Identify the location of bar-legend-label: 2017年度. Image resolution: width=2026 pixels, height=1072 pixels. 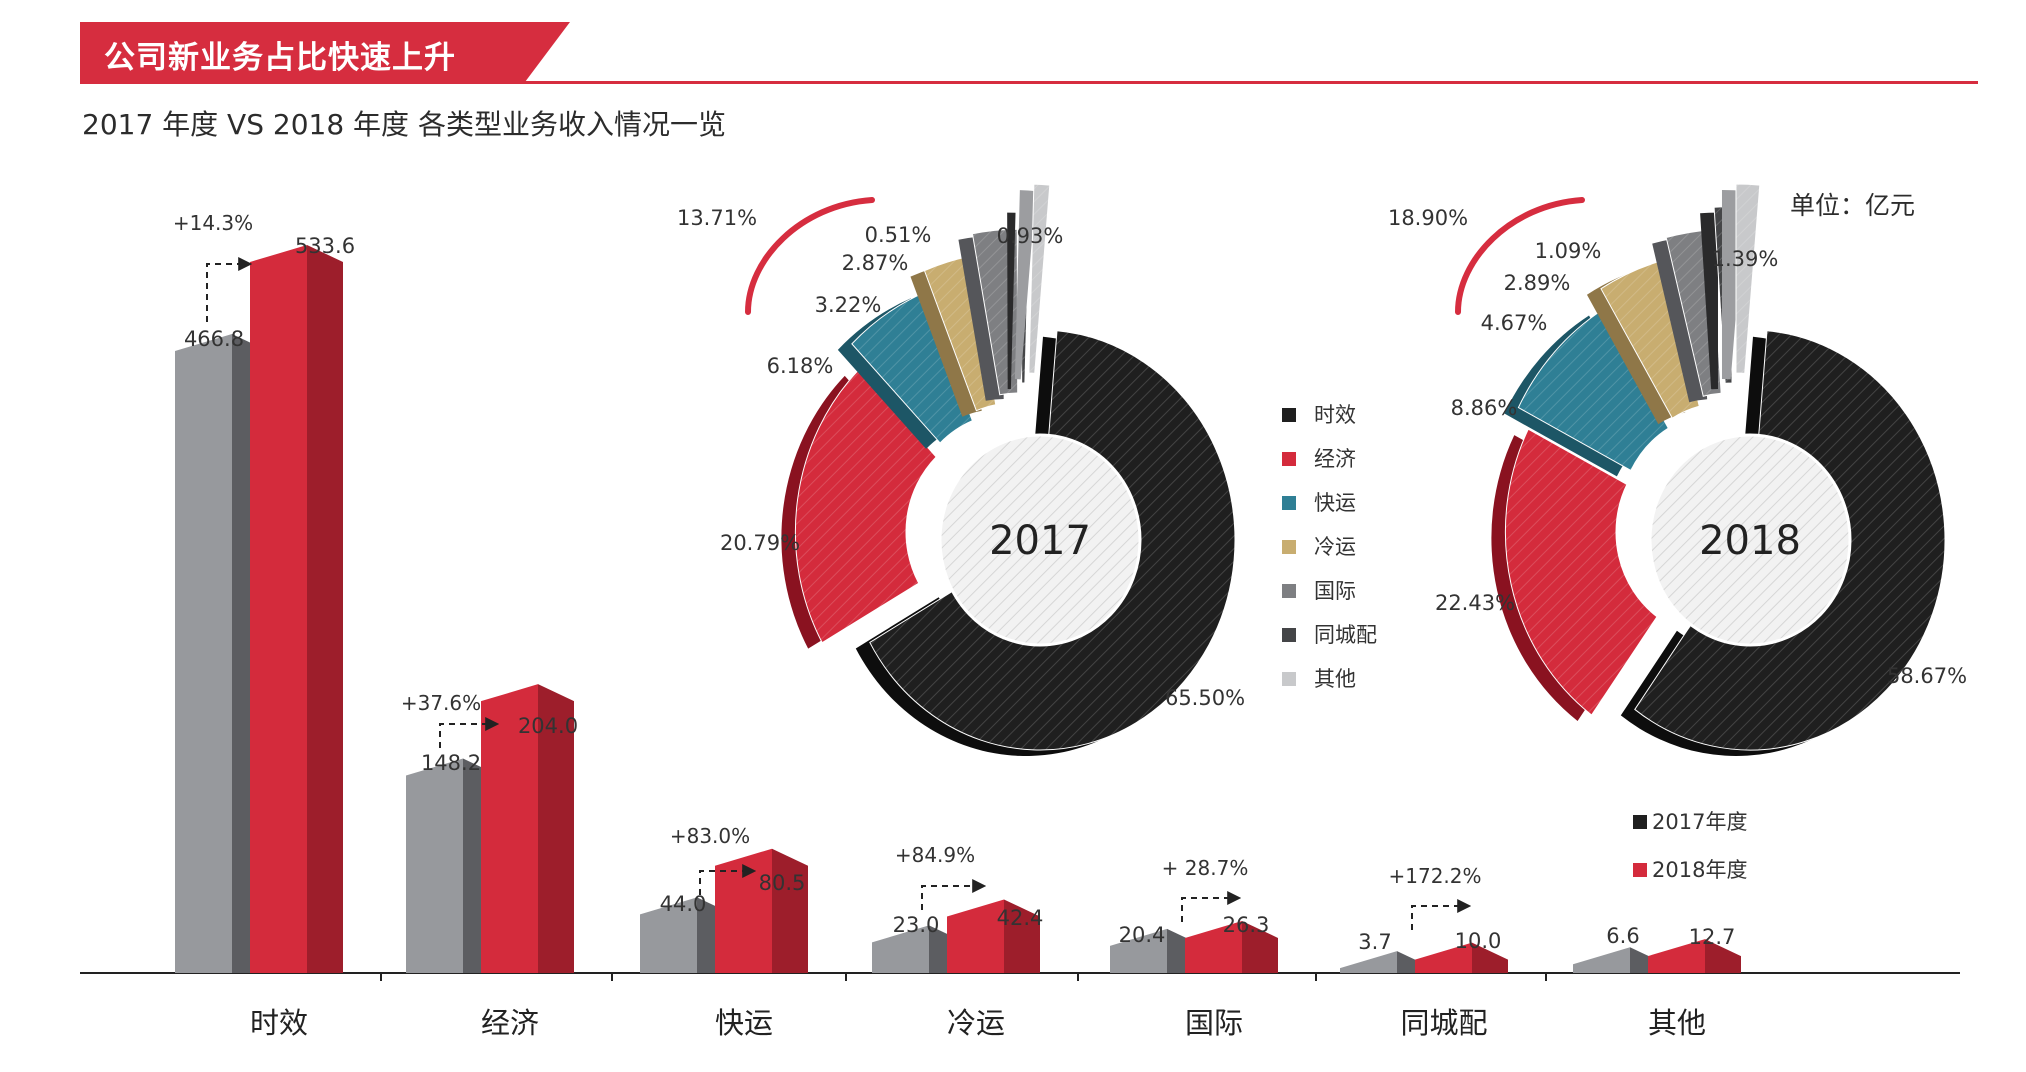
(1699, 822).